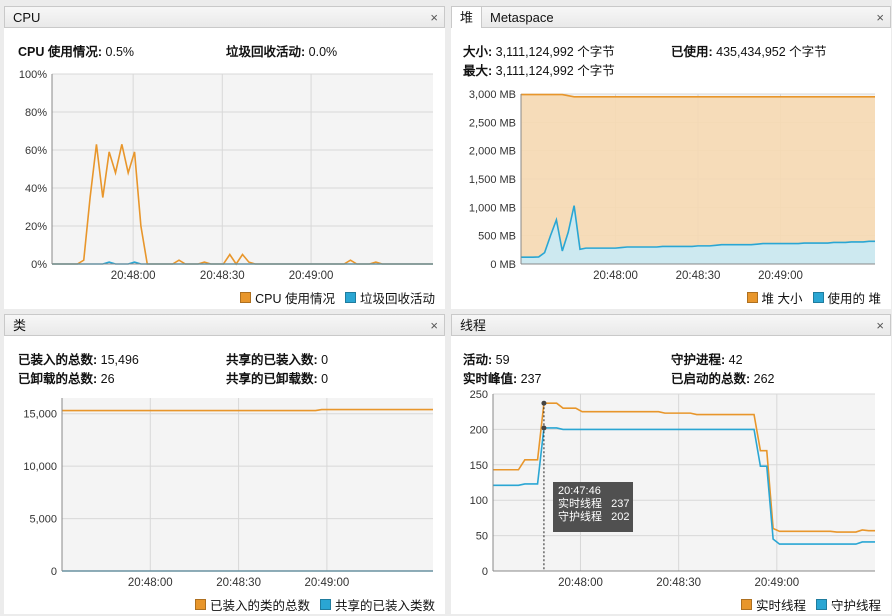 This screenshot has height=616, width=892. What do you see at coordinates (325, 360) in the screenshot?
I see `shared-loaded-value: 0` at bounding box center [325, 360].